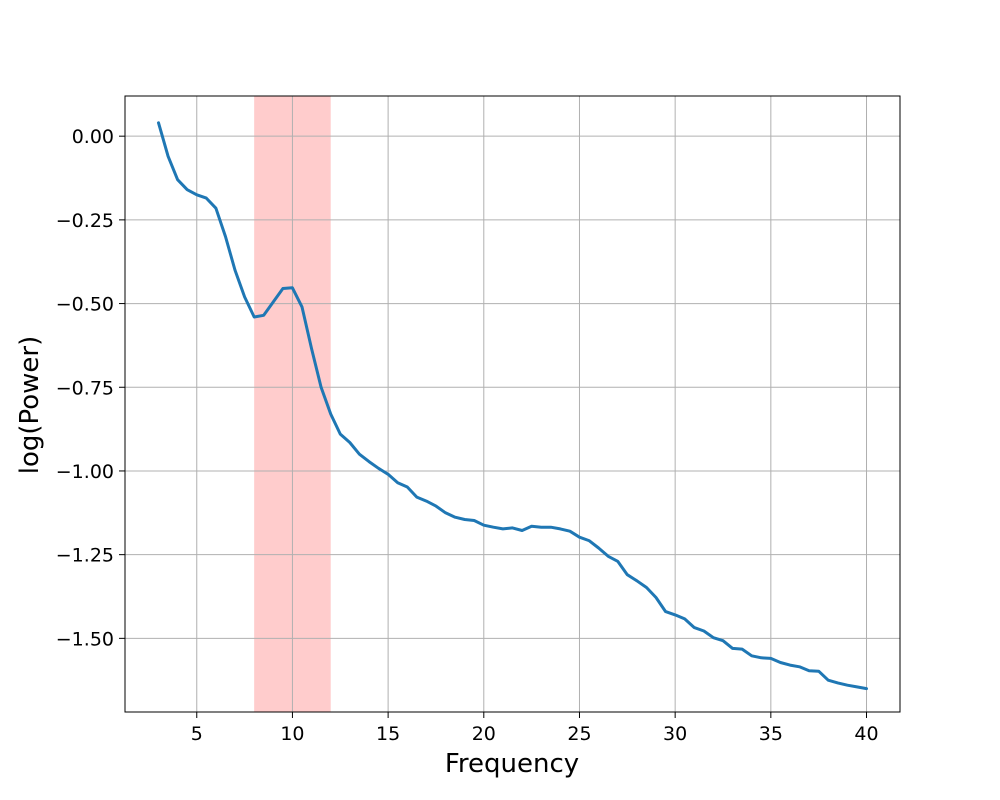 The height and width of the screenshot is (800, 1000). I want to click on x-tick-label: 25, so click(579, 734).